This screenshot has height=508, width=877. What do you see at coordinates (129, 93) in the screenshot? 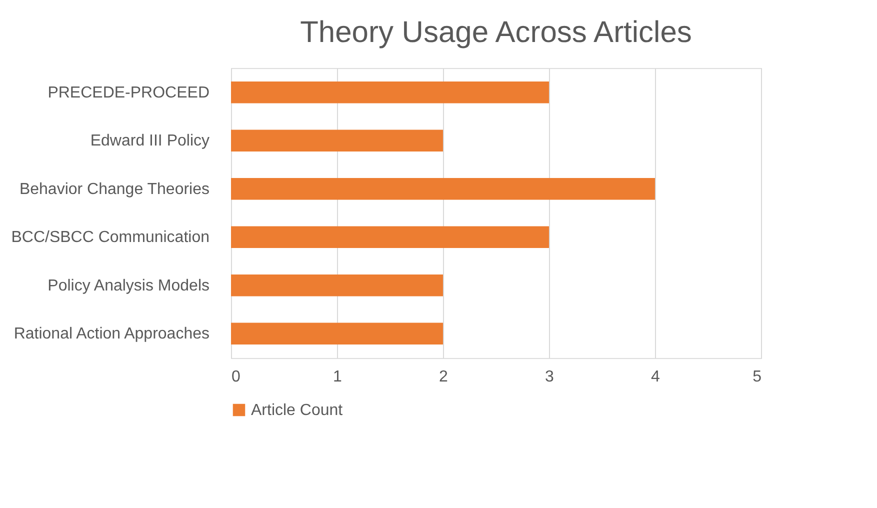
I see `y-tick-label: PRECEDE-PROCEED` at bounding box center [129, 93].